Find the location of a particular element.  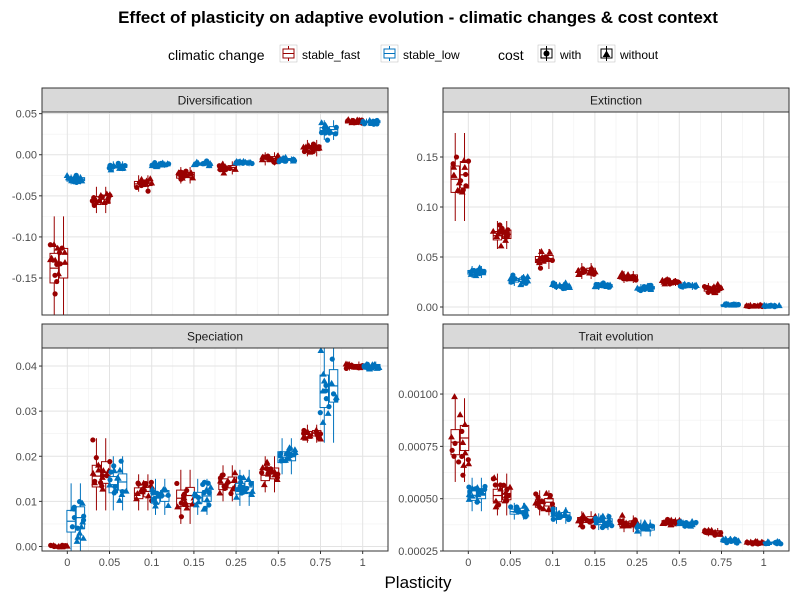

x-tick-label: 1 is located at coordinates (363, 563).